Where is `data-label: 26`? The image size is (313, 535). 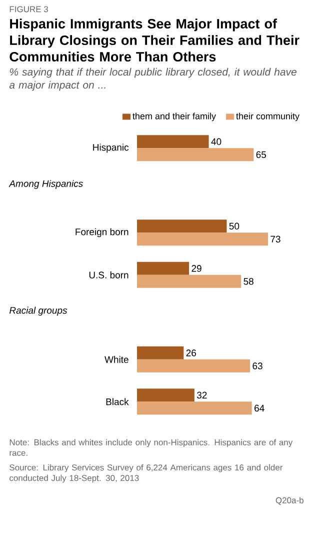 data-label: 26 is located at coordinates (191, 353).